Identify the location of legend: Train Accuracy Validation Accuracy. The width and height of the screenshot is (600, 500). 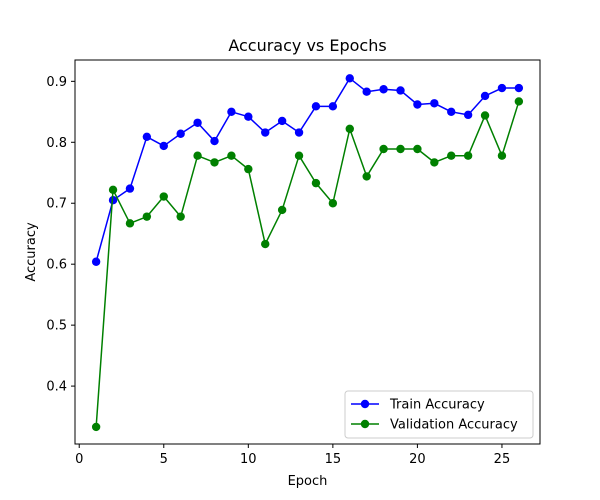
(439, 414).